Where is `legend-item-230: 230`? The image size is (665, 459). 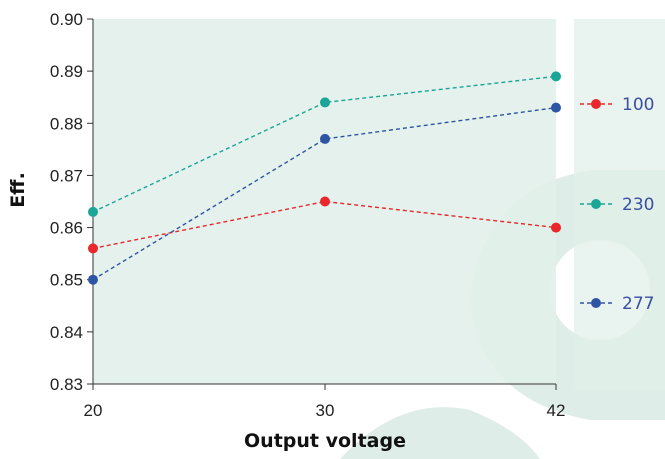 legend-item-230: 230 is located at coordinates (617, 205).